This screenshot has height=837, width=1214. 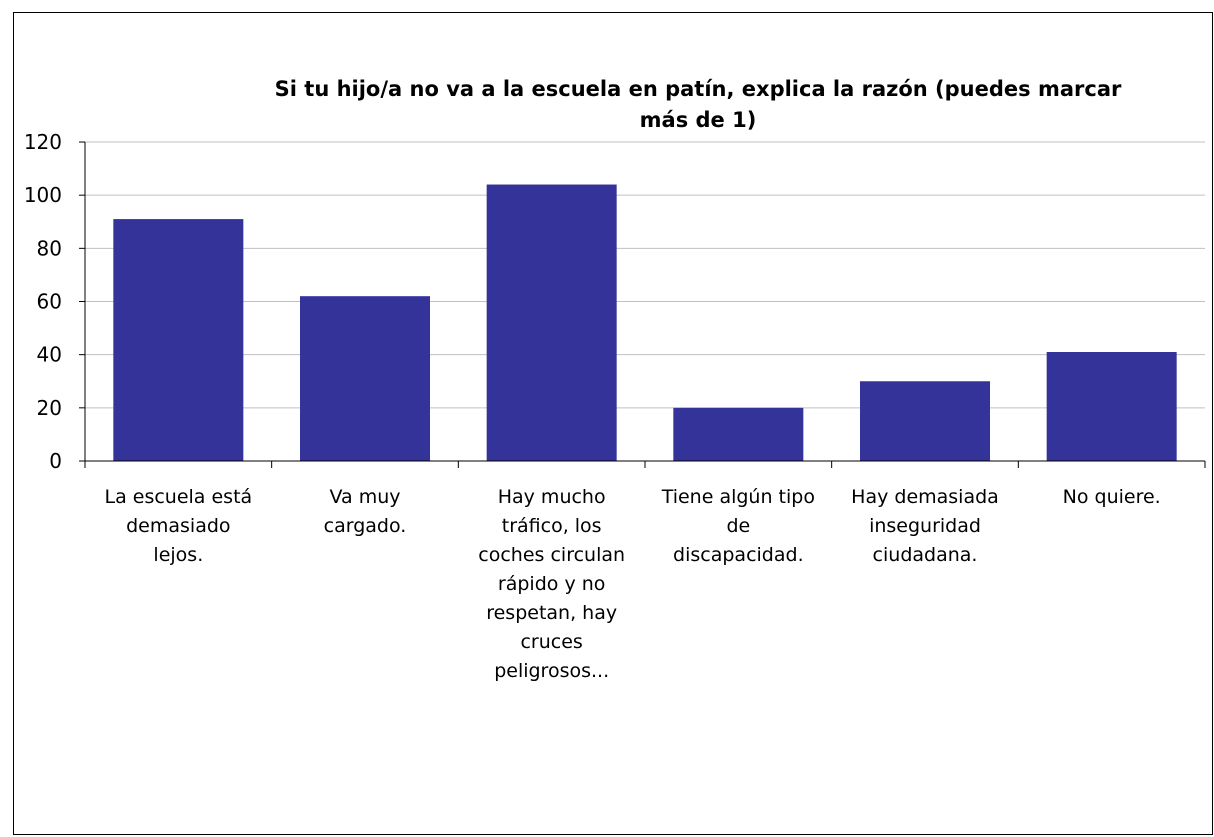 What do you see at coordinates (365, 497) in the screenshot?
I see `x-category-label-line: Va muy` at bounding box center [365, 497].